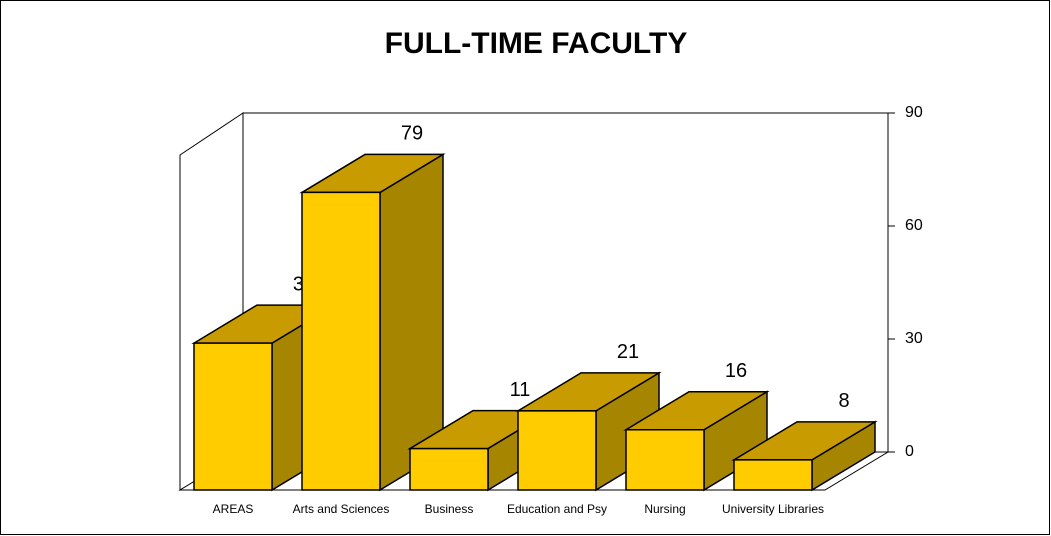 Image resolution: width=1051 pixels, height=536 pixels. I want to click on value-label: 8, so click(843, 401).